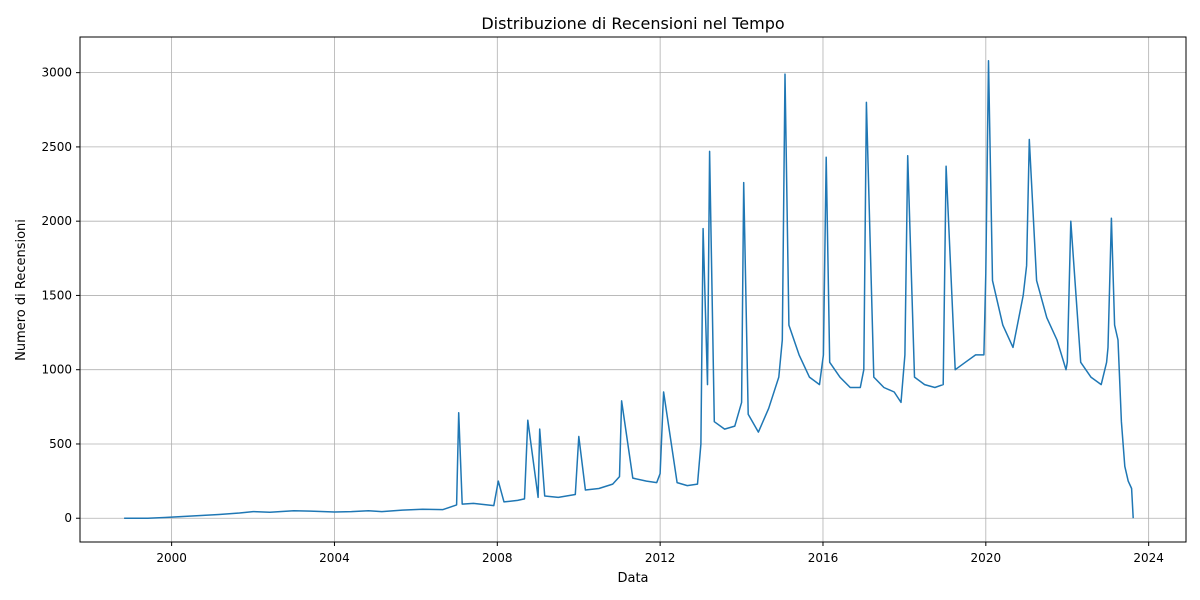 This screenshot has height=600, width=1200. What do you see at coordinates (56, 221) in the screenshot?
I see `y-tick-label: 2000` at bounding box center [56, 221].